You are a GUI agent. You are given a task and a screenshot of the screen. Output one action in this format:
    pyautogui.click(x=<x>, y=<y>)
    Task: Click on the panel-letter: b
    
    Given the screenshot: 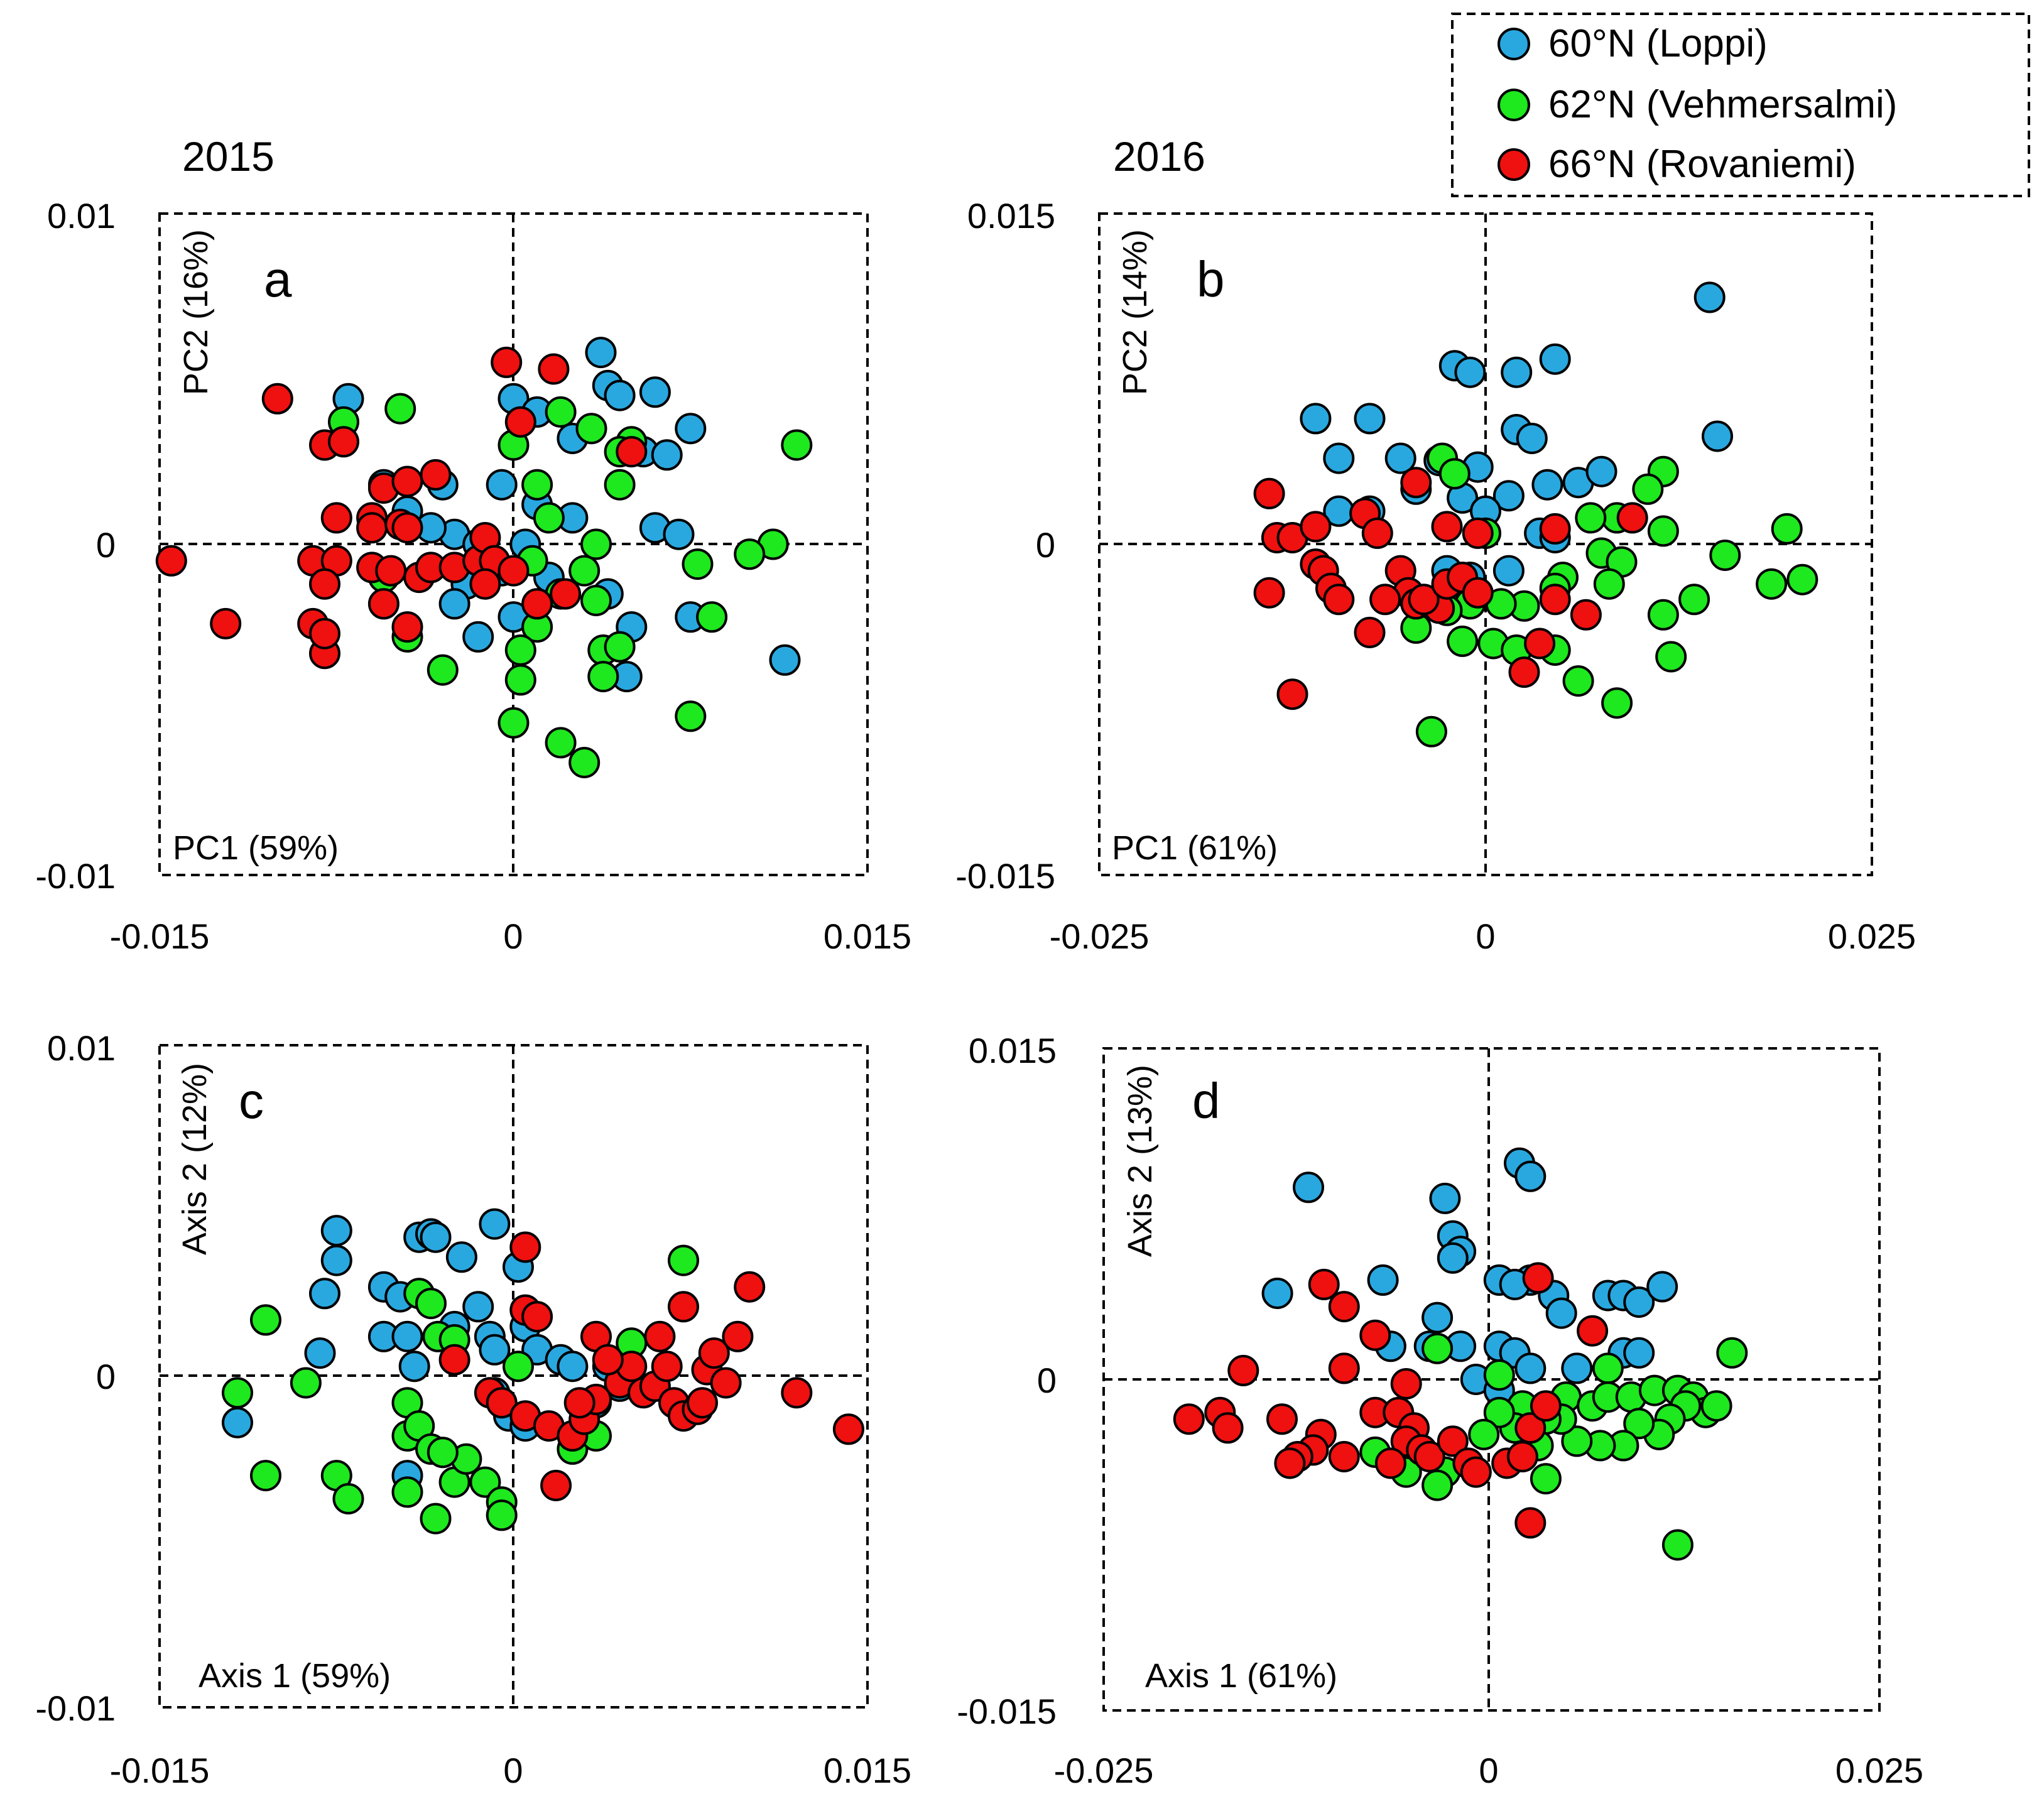 What is the action you would take?
    pyautogui.click(x=1211, y=279)
    